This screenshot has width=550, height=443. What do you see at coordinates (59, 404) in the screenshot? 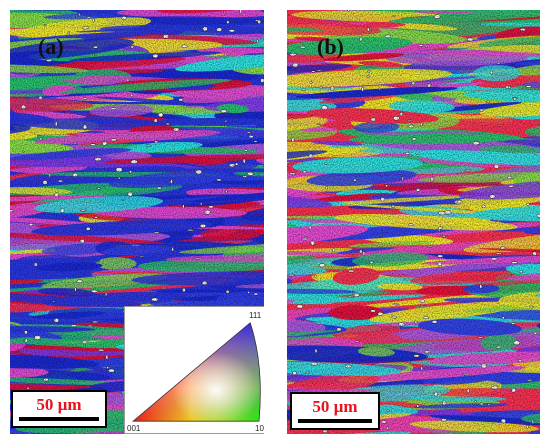
I see `scale-bar-label-a: 50 µm` at bounding box center [59, 404].